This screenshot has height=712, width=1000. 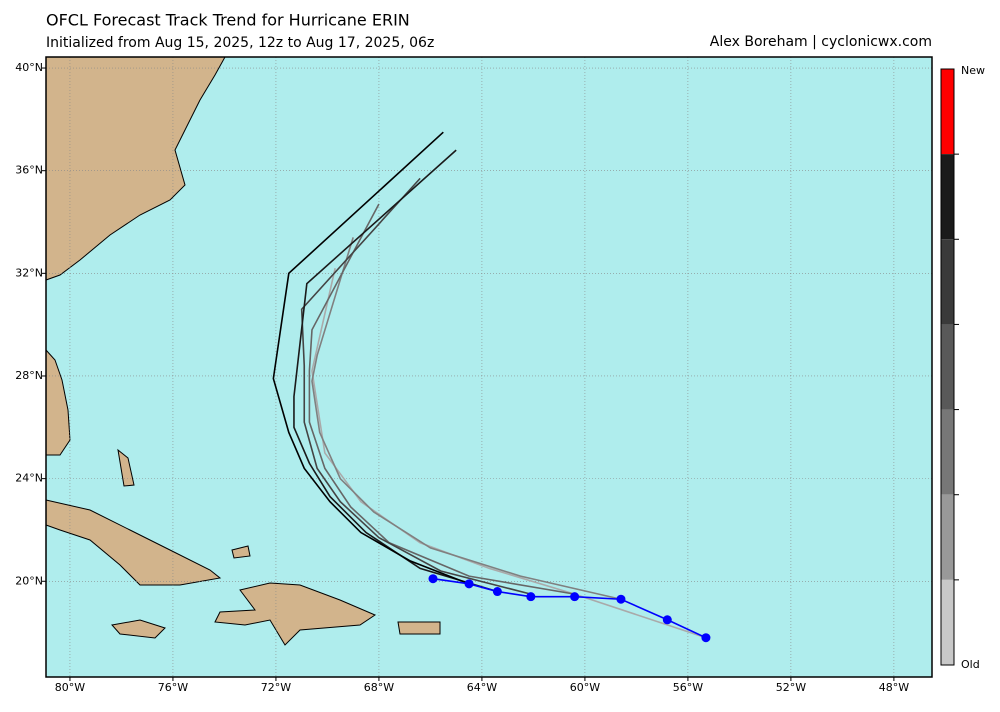 I want to click on x-tick-label: 56°W, so click(x=688, y=687).